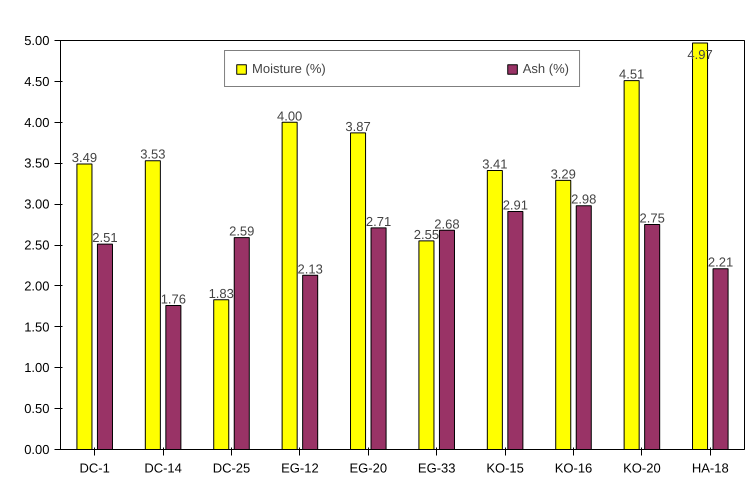 The width and height of the screenshot is (756, 489). I want to click on y-tick-label: 2.00, so click(37, 286).